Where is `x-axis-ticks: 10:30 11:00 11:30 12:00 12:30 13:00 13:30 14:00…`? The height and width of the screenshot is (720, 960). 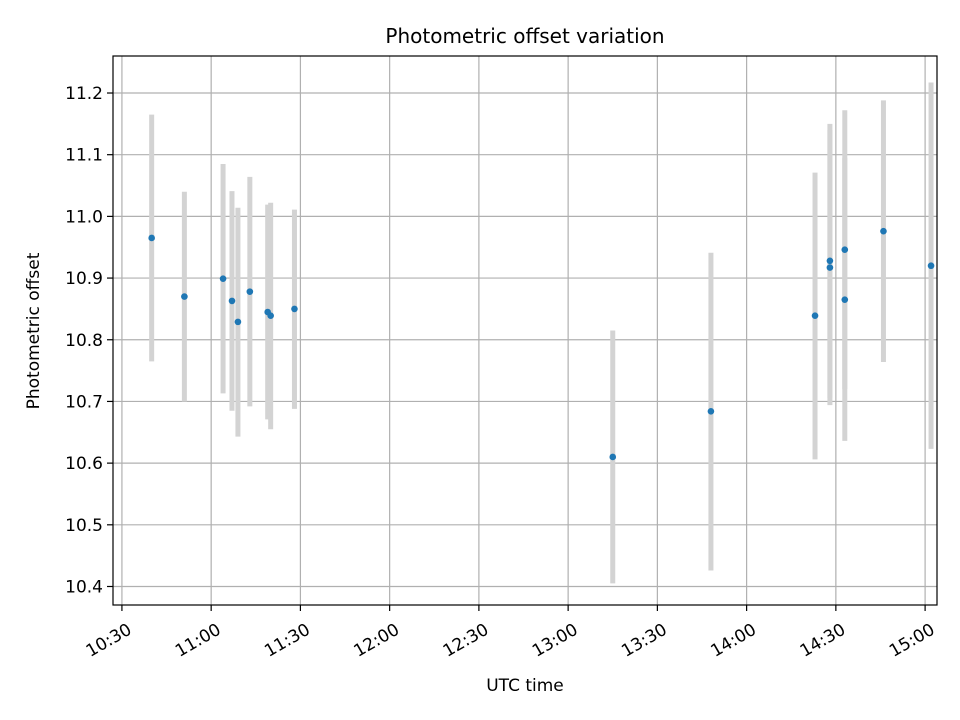
x-axis-ticks: 10:30 11:00 11:30 12:00 12:30 13:00 13:30 14:00… is located at coordinates (510, 633).